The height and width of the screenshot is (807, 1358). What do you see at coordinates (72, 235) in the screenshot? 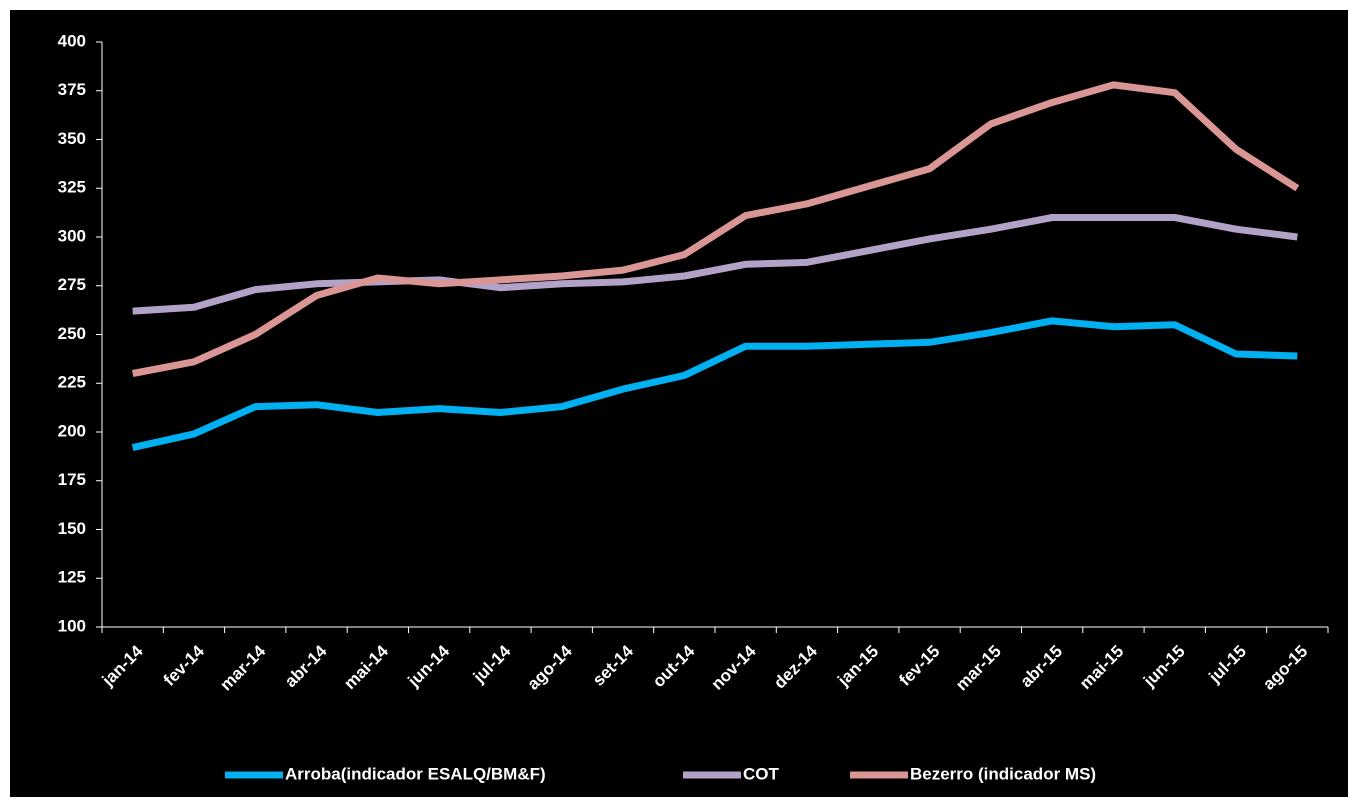
I see `y-tick-label: 300` at bounding box center [72, 235].